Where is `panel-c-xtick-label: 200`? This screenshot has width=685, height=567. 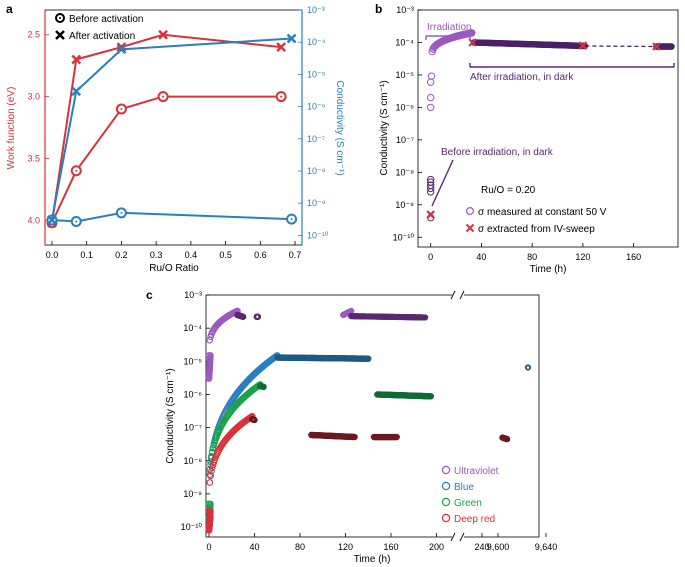
panel-c-xtick-label: 200 is located at coordinates (436, 547).